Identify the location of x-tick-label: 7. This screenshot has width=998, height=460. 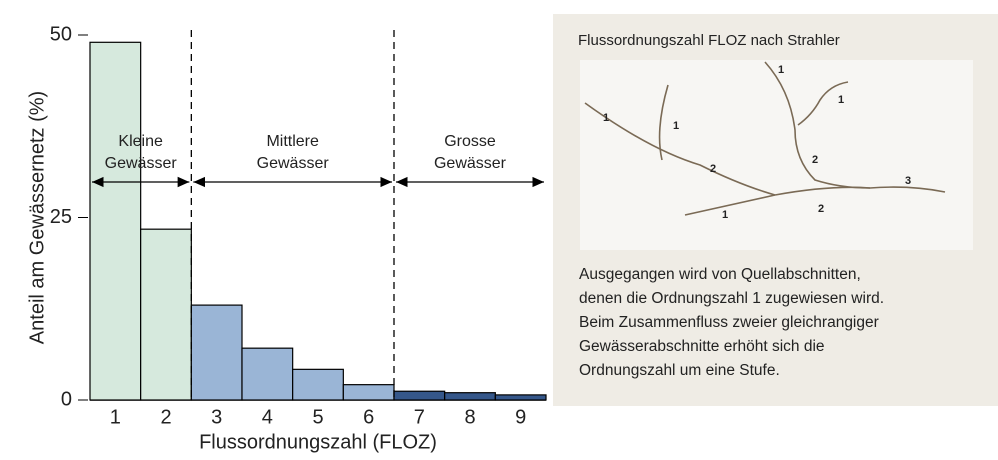
(419, 417).